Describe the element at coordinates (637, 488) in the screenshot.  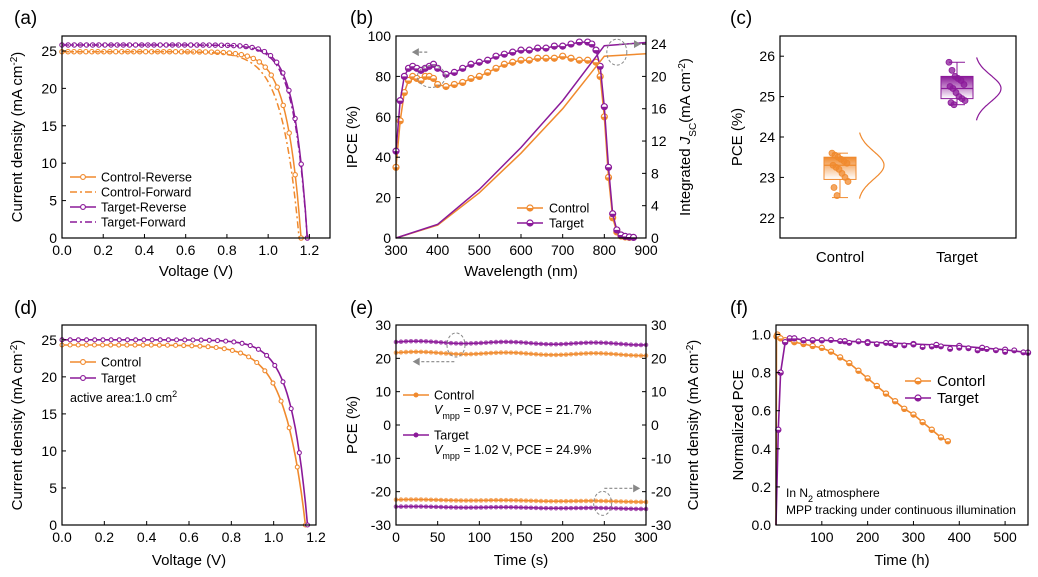
I see `e-current-arrow-head` at that location.